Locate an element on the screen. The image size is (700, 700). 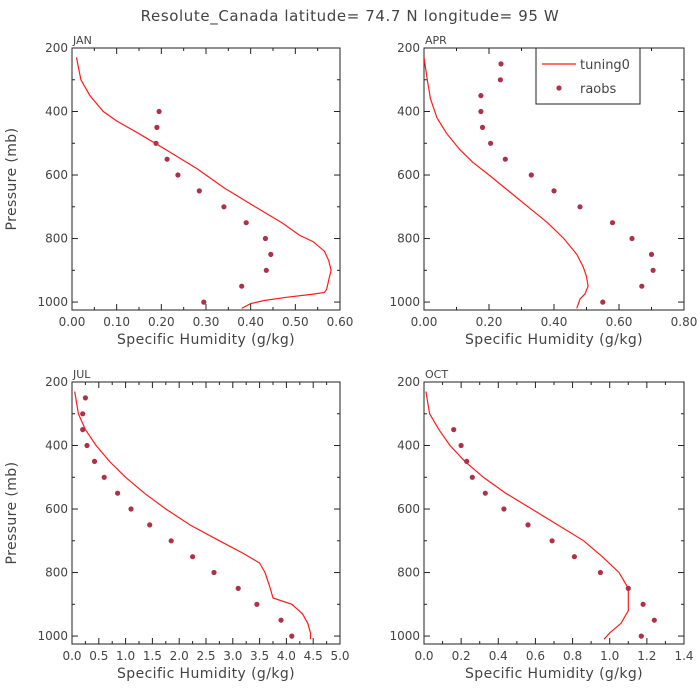
x-tick-label: 5.0 is located at coordinates (339, 656).